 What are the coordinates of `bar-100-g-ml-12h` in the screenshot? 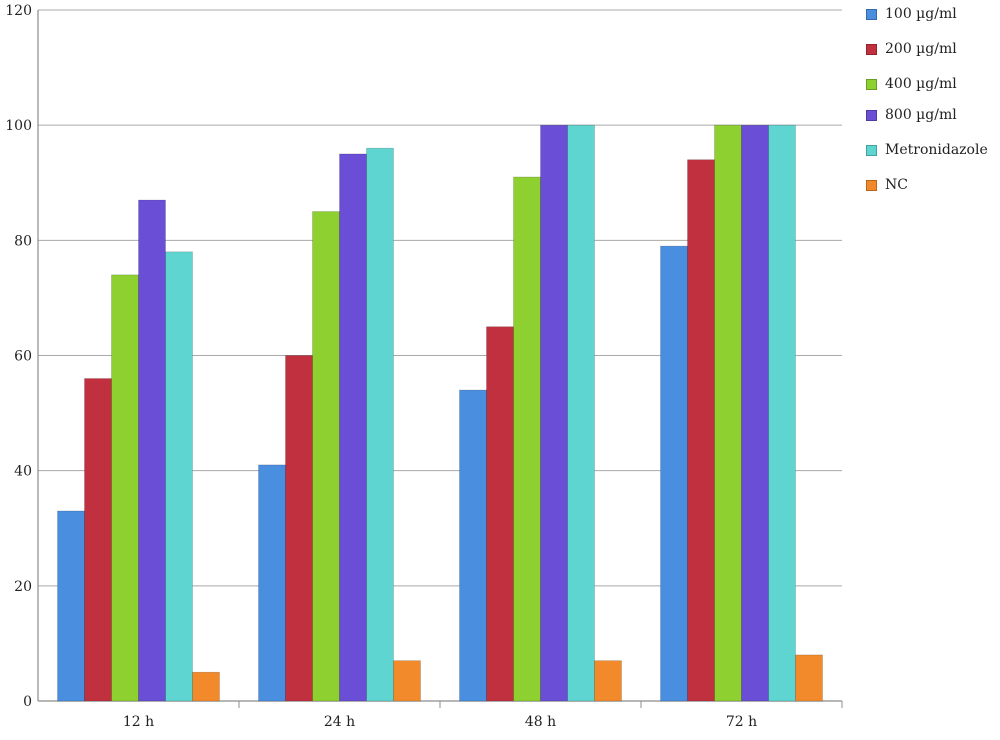 It's located at (71, 606).